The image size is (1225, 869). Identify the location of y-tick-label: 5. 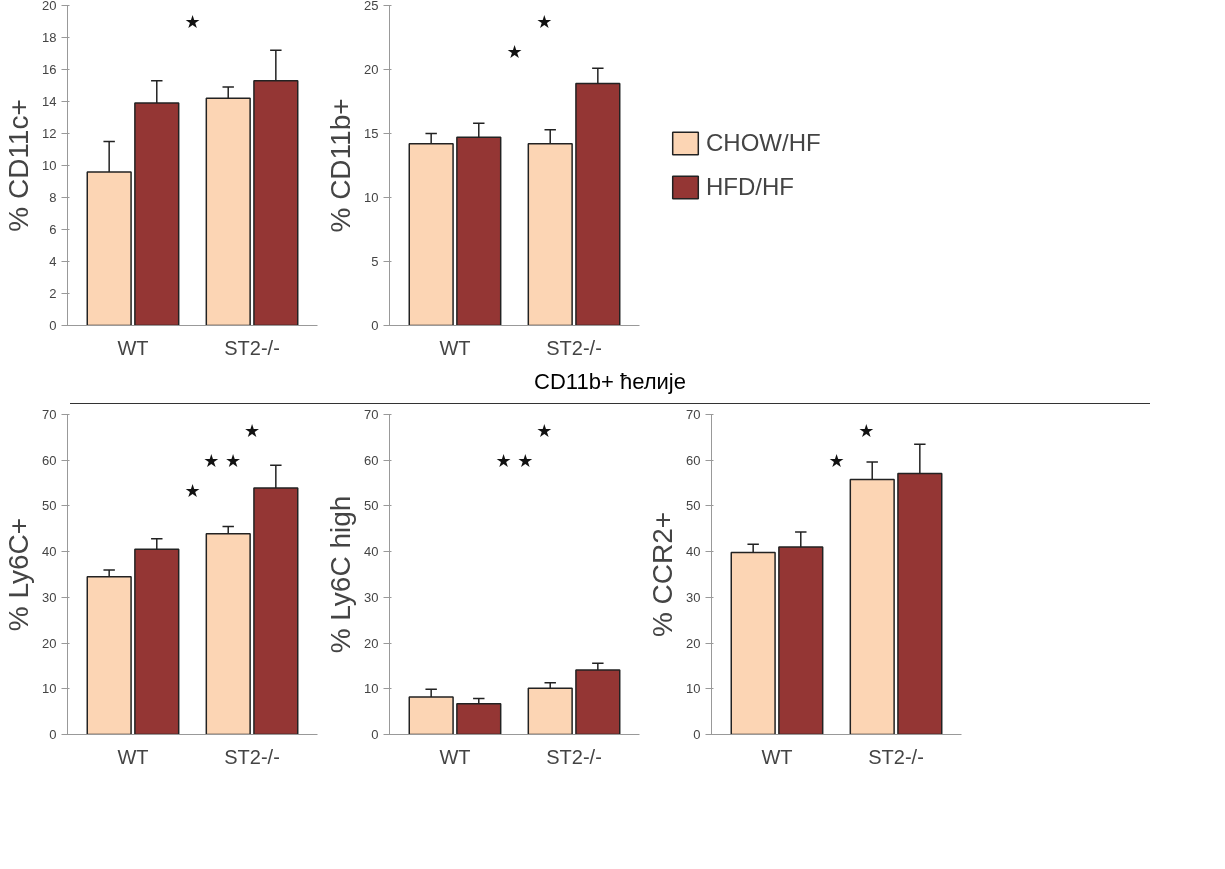
(375, 261).